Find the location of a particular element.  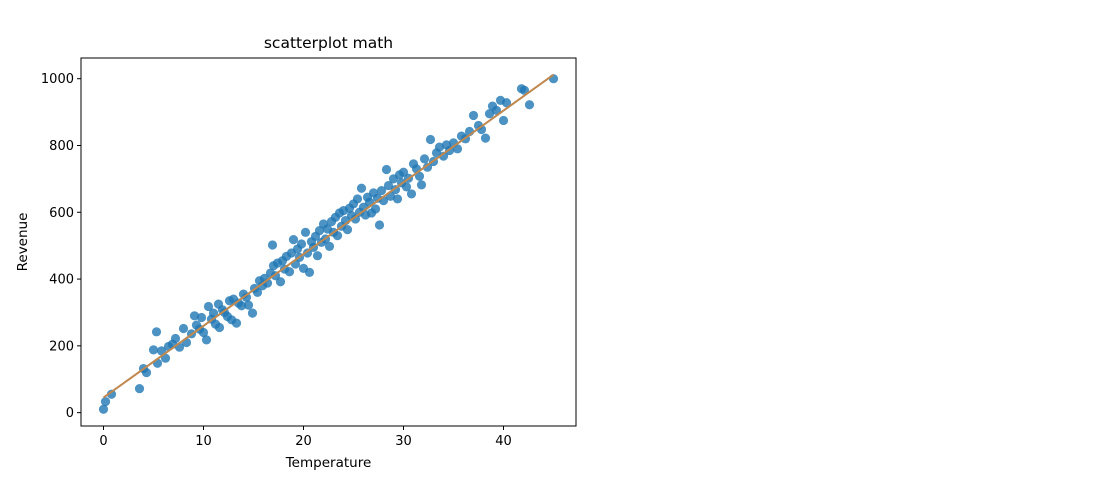

y-axis-title: Revenue is located at coordinates (23, 242).